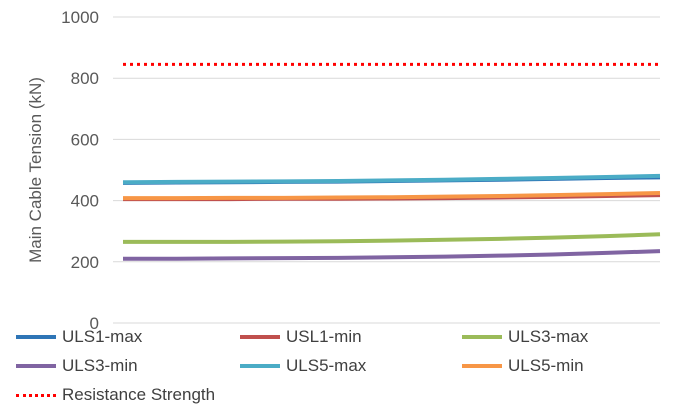 The image size is (676, 411). What do you see at coordinates (548, 336) in the screenshot?
I see `legend-label: ULS3-max` at bounding box center [548, 336].